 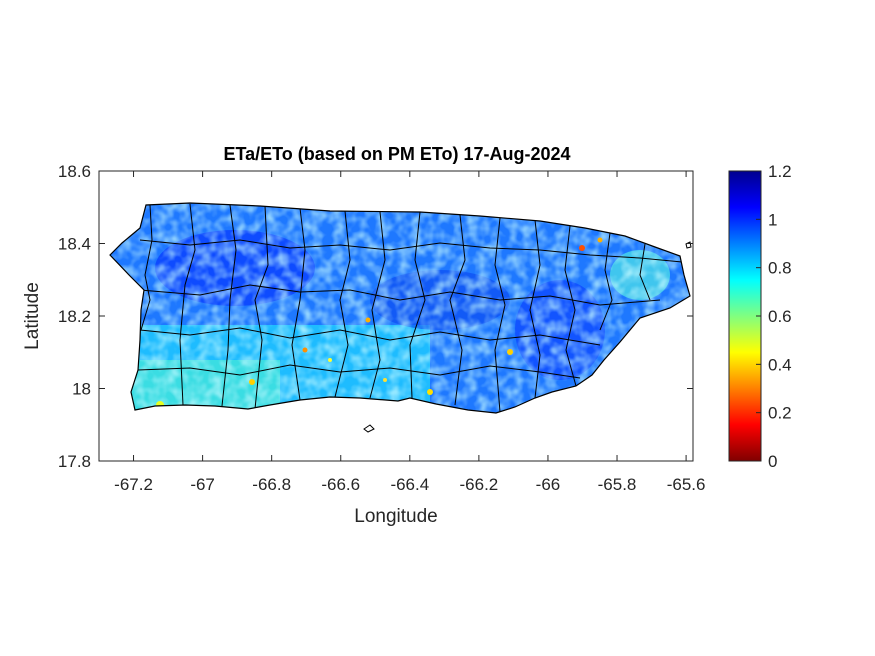 I want to click on y-tick-label: 18.6, so click(x=74, y=171).